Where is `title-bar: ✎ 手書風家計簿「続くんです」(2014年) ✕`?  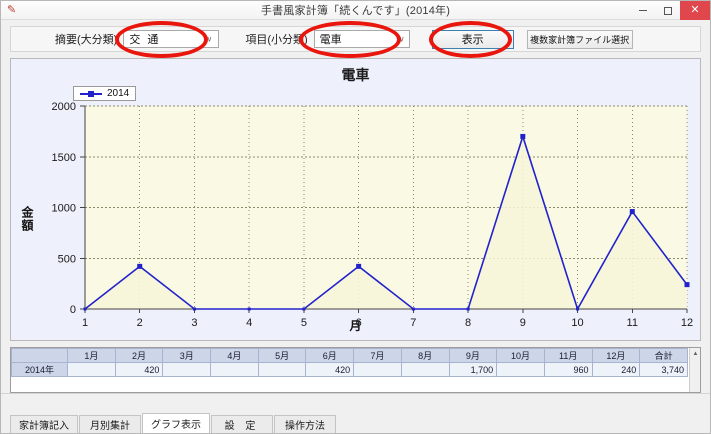
title-bar: ✎ 手書風家計簿「続くんです」(2014年) ✕ is located at coordinates (355, 10).